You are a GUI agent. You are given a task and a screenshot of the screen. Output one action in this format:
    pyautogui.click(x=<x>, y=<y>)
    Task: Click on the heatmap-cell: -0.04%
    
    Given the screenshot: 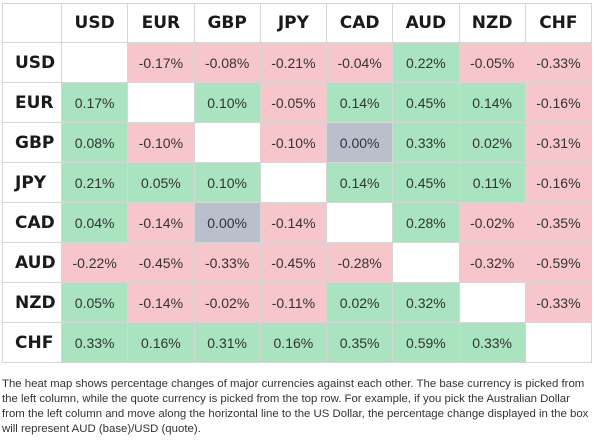 What is the action you would take?
    pyautogui.click(x=359, y=62)
    